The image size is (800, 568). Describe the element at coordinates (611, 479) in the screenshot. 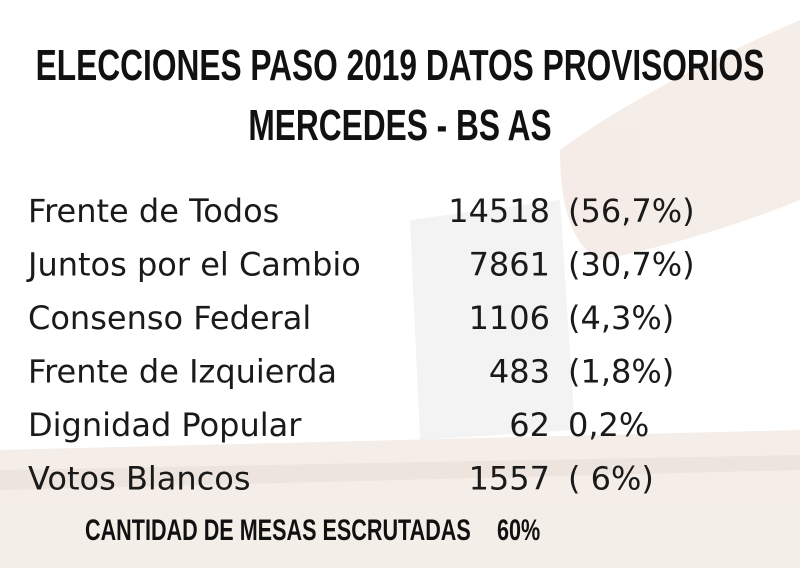

I see `percent: ( 6%)` at that location.